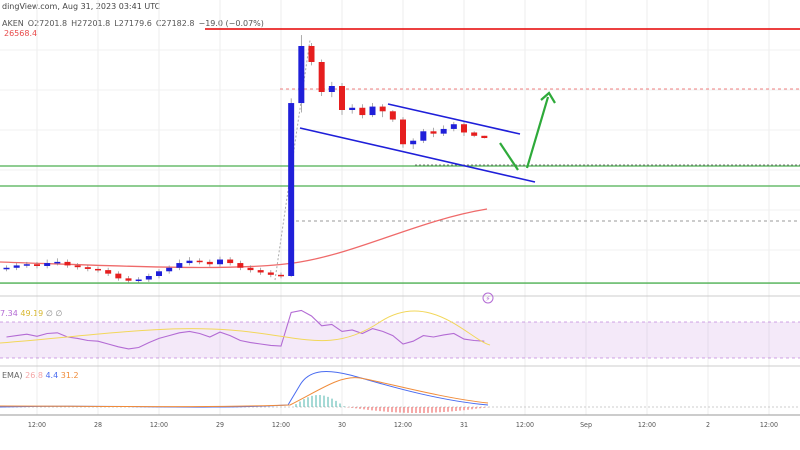 The image size is (800, 450). What do you see at coordinates (52, 375) in the screenshot?
I see `ema-v2: 4.4` at bounding box center [52, 375].